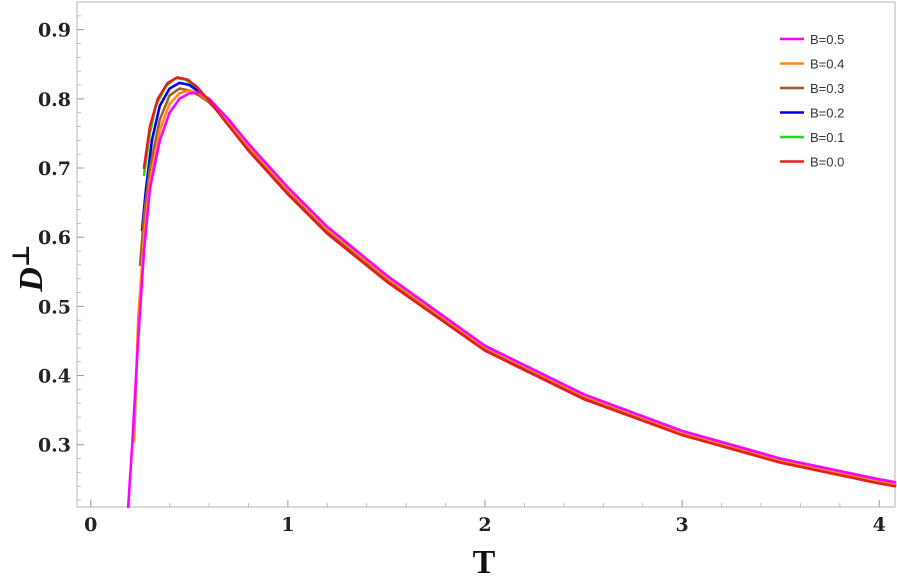 This screenshot has width=897, height=581. What do you see at coordinates (827, 113) in the screenshot?
I see `legend-label: B=0.2` at bounding box center [827, 113].